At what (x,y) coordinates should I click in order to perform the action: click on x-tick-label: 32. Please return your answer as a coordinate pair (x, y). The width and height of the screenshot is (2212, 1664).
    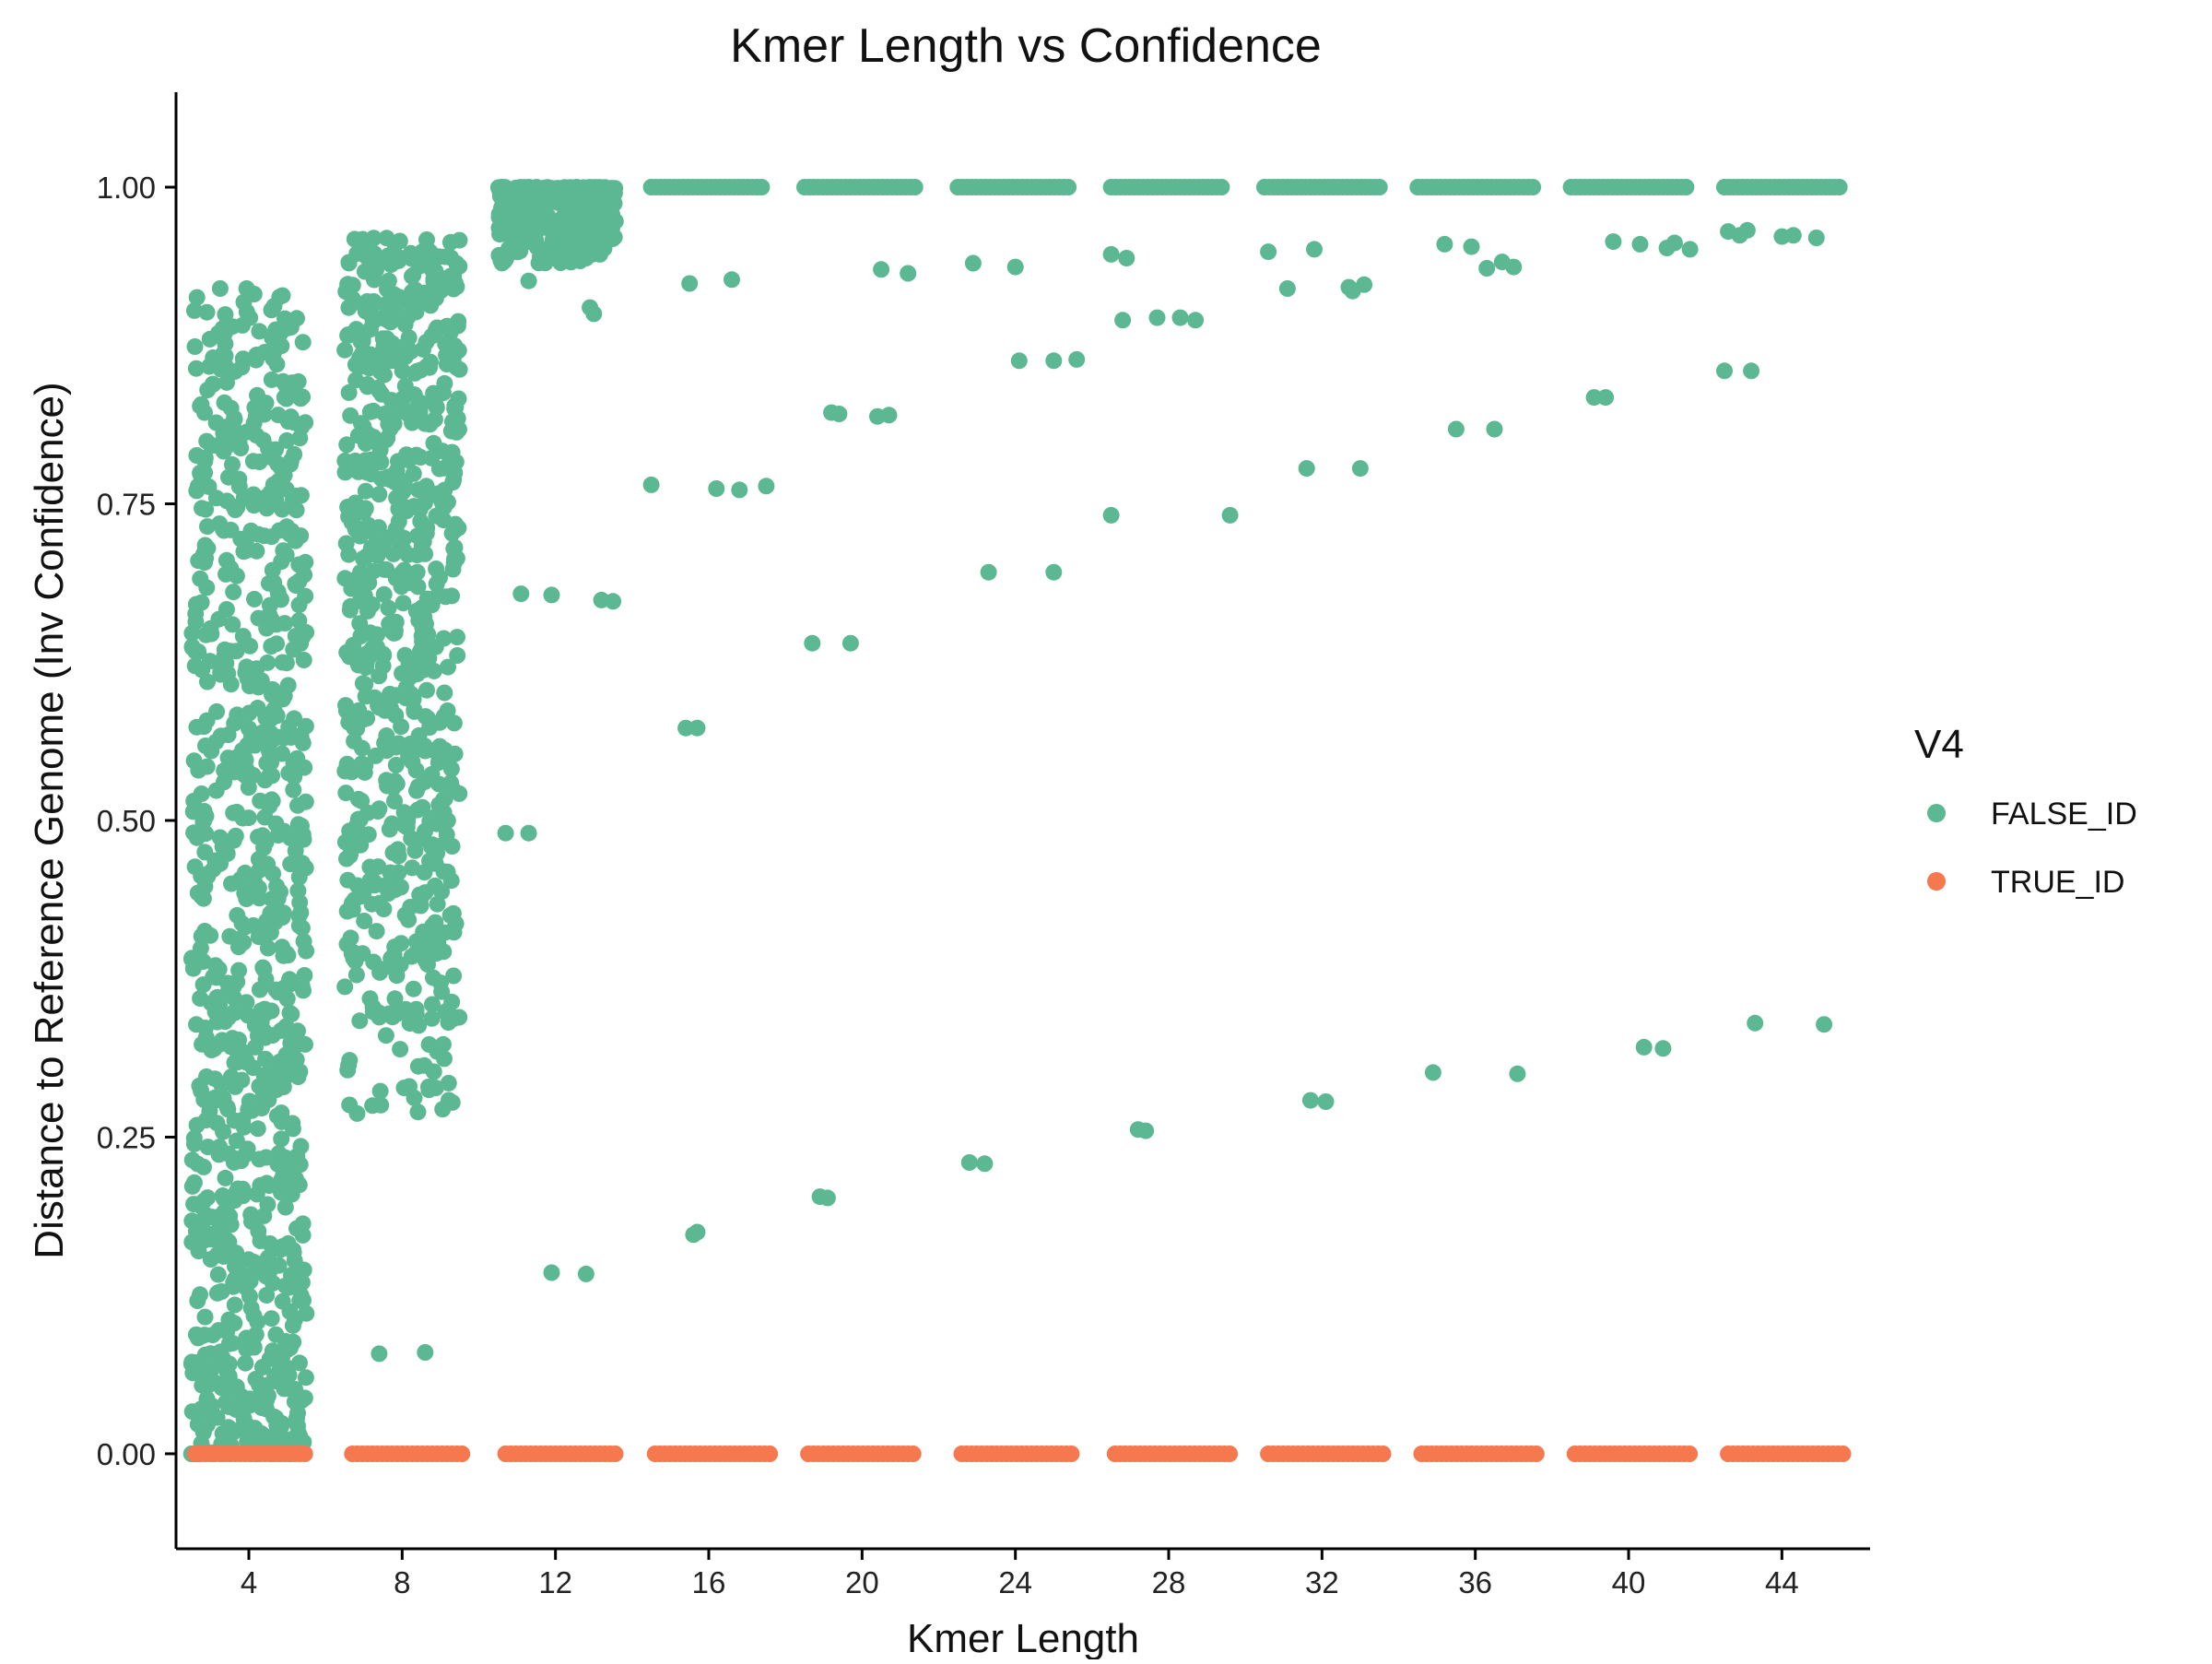
    Looking at the image, I should click on (1322, 1582).